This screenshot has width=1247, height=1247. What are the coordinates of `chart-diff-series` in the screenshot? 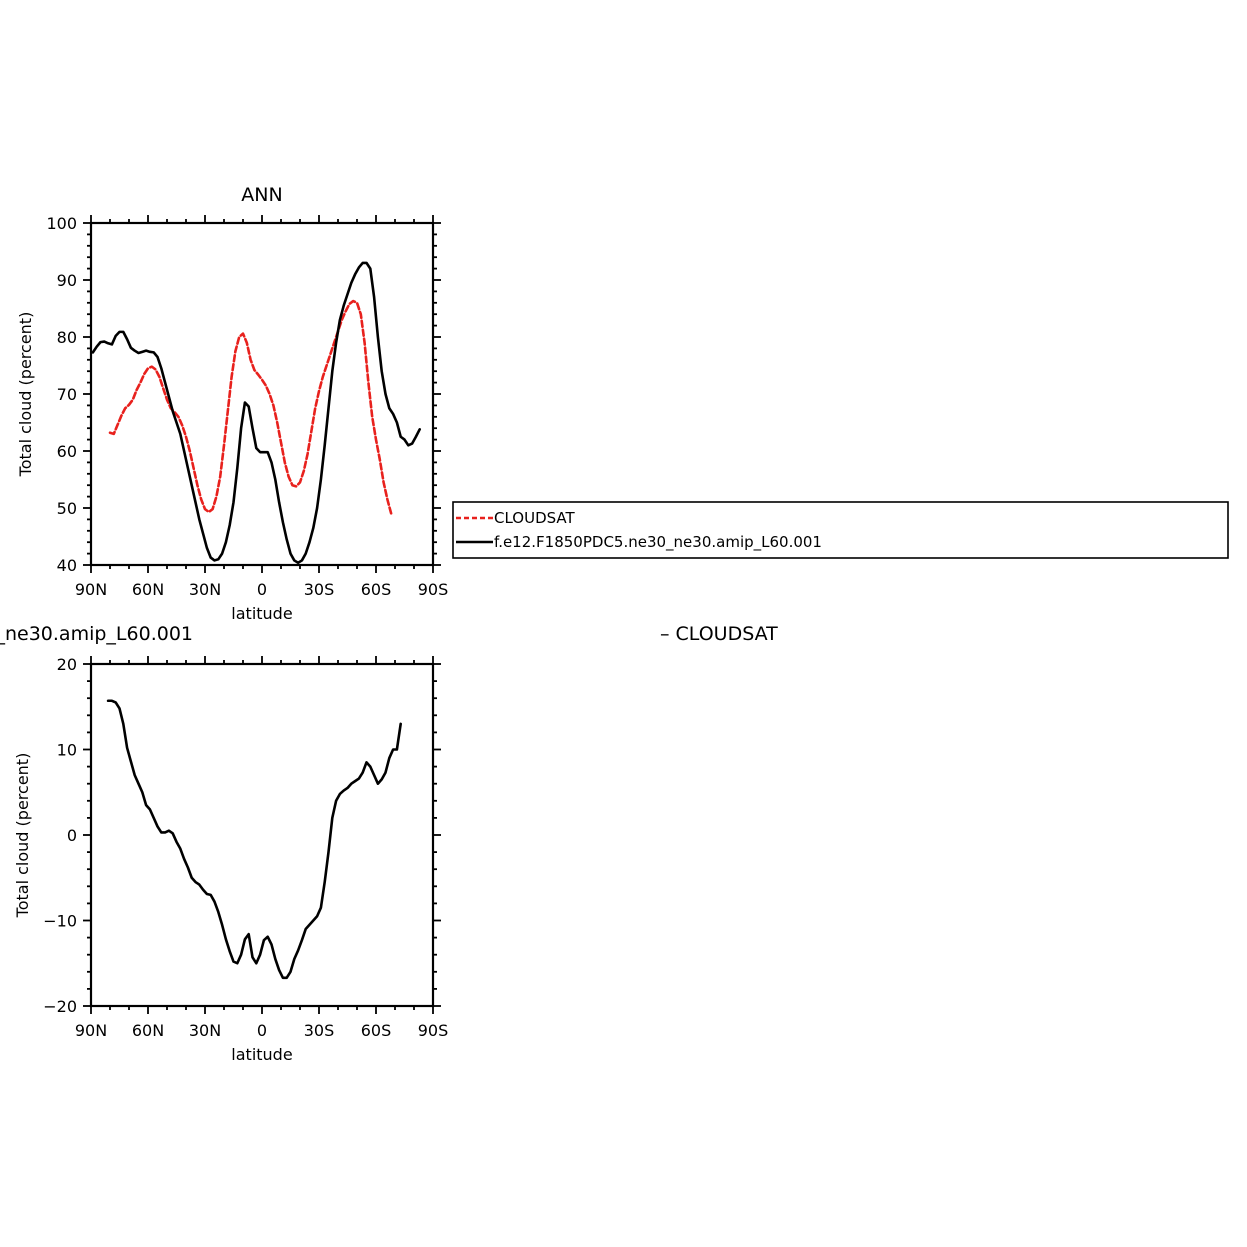 It's located at (254, 839).